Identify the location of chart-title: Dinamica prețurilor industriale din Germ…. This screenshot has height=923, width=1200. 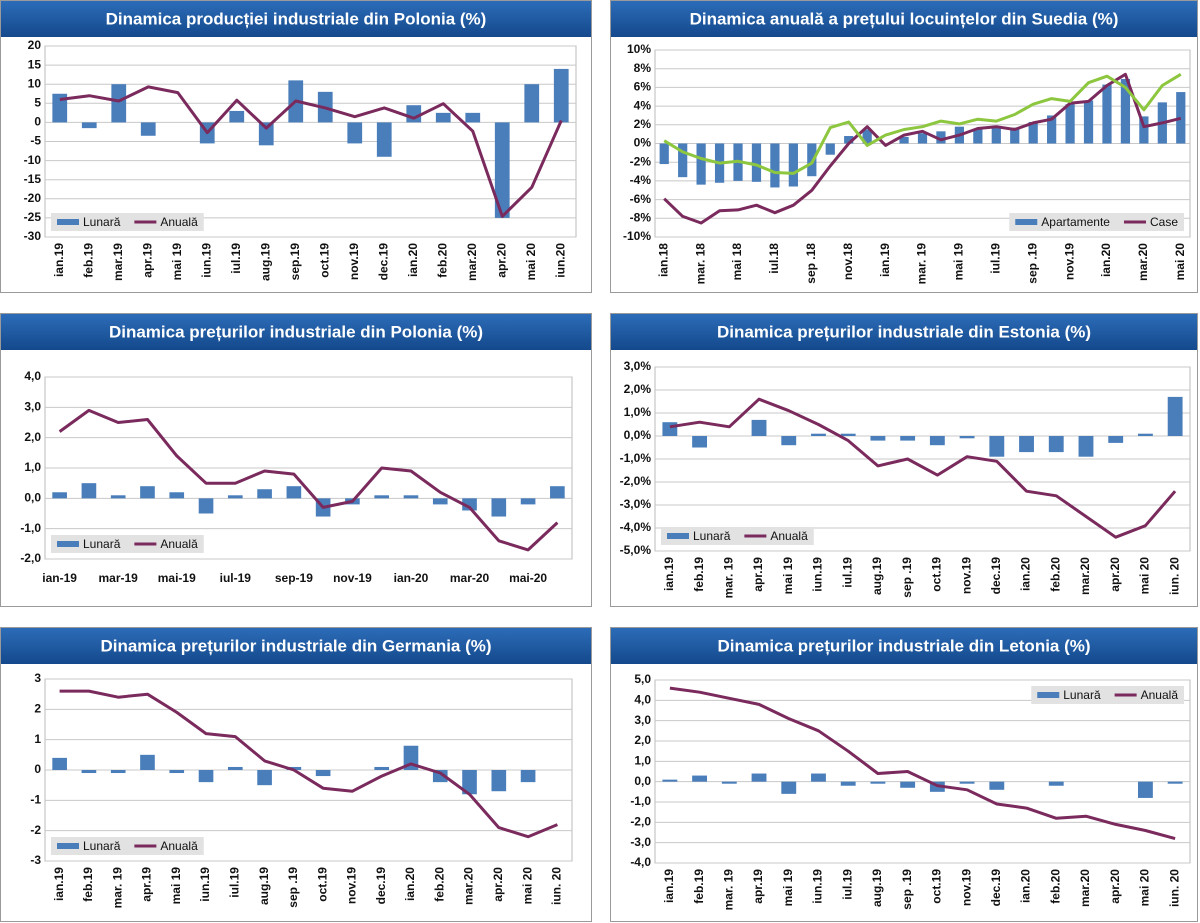
(295, 645).